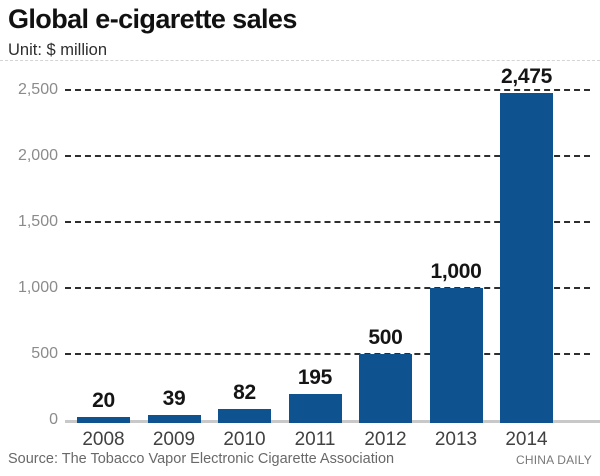 This screenshot has width=600, height=476. What do you see at coordinates (385, 388) in the screenshot?
I see `bar-2012` at bounding box center [385, 388].